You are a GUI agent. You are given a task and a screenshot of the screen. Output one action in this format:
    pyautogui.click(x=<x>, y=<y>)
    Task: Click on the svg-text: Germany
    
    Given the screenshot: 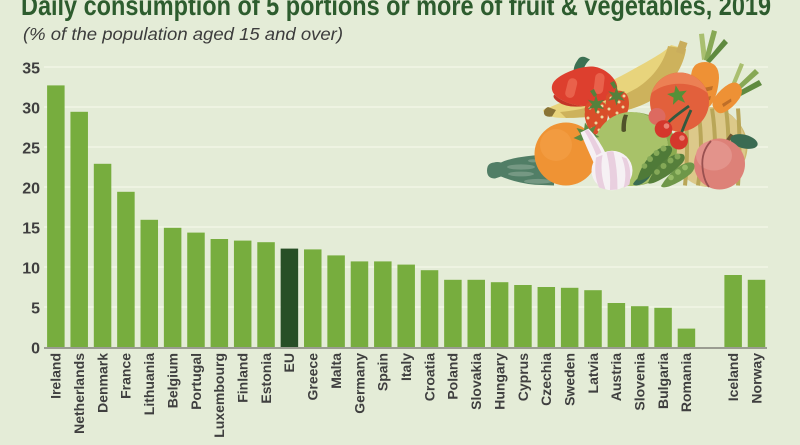 What is the action you would take?
    pyautogui.click(x=359, y=383)
    